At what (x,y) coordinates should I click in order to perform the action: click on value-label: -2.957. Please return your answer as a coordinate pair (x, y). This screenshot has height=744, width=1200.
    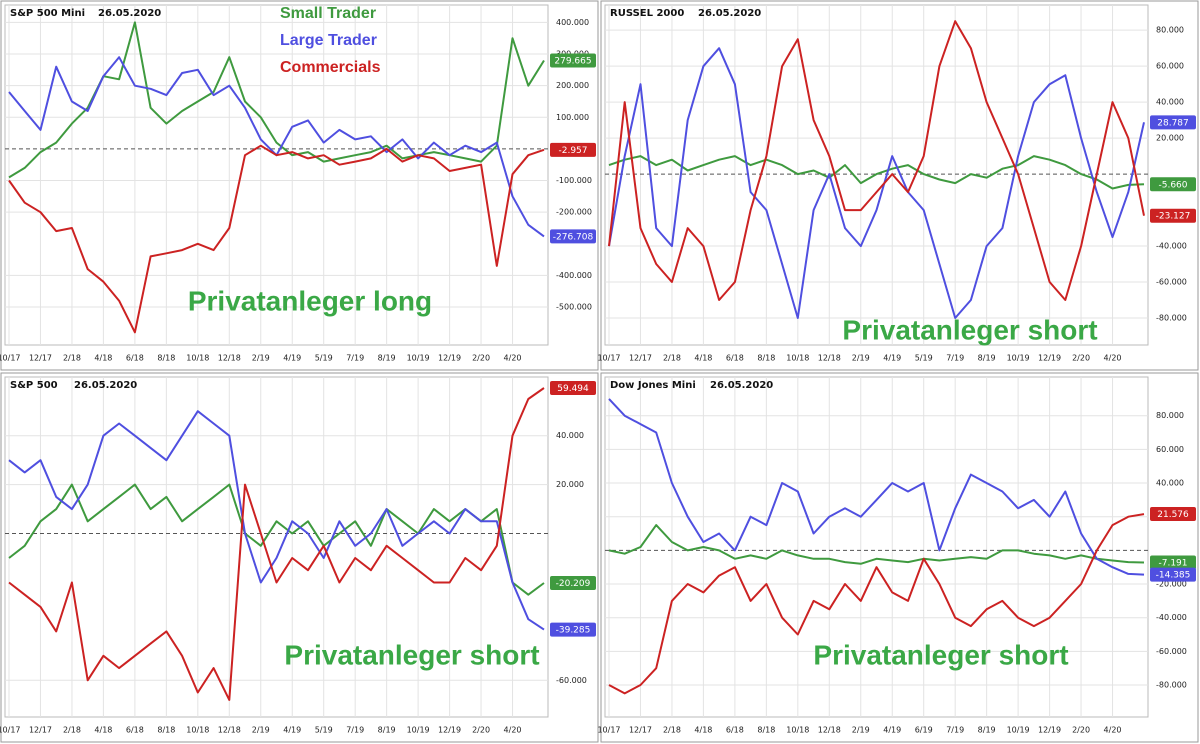
    Looking at the image, I should click on (572, 151).